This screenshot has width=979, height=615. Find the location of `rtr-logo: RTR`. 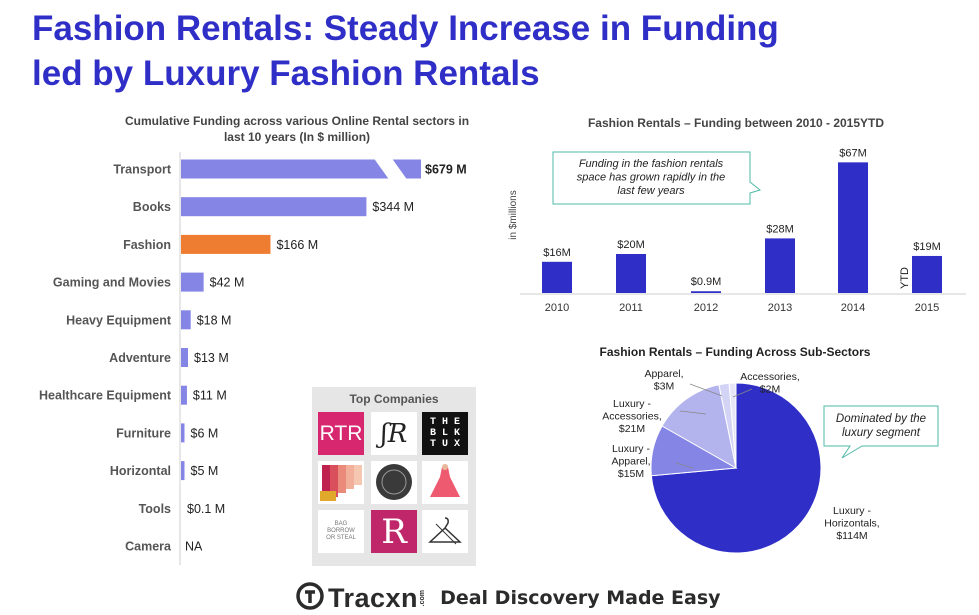

rtr-logo: RTR is located at coordinates (341, 433).